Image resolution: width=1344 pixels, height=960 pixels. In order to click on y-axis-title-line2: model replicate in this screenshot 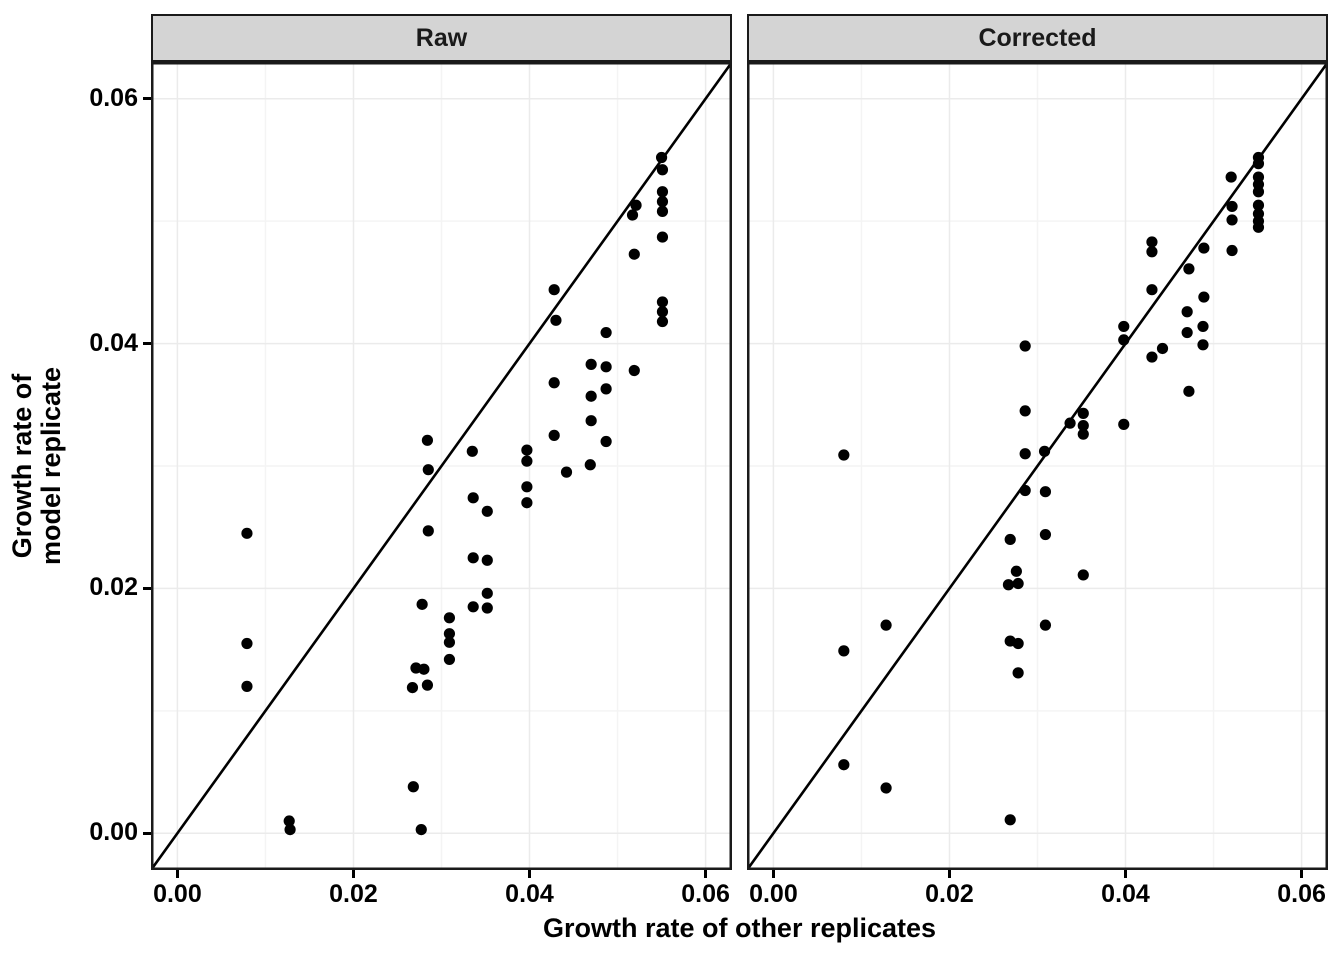, I will do `click(51, 466)`.